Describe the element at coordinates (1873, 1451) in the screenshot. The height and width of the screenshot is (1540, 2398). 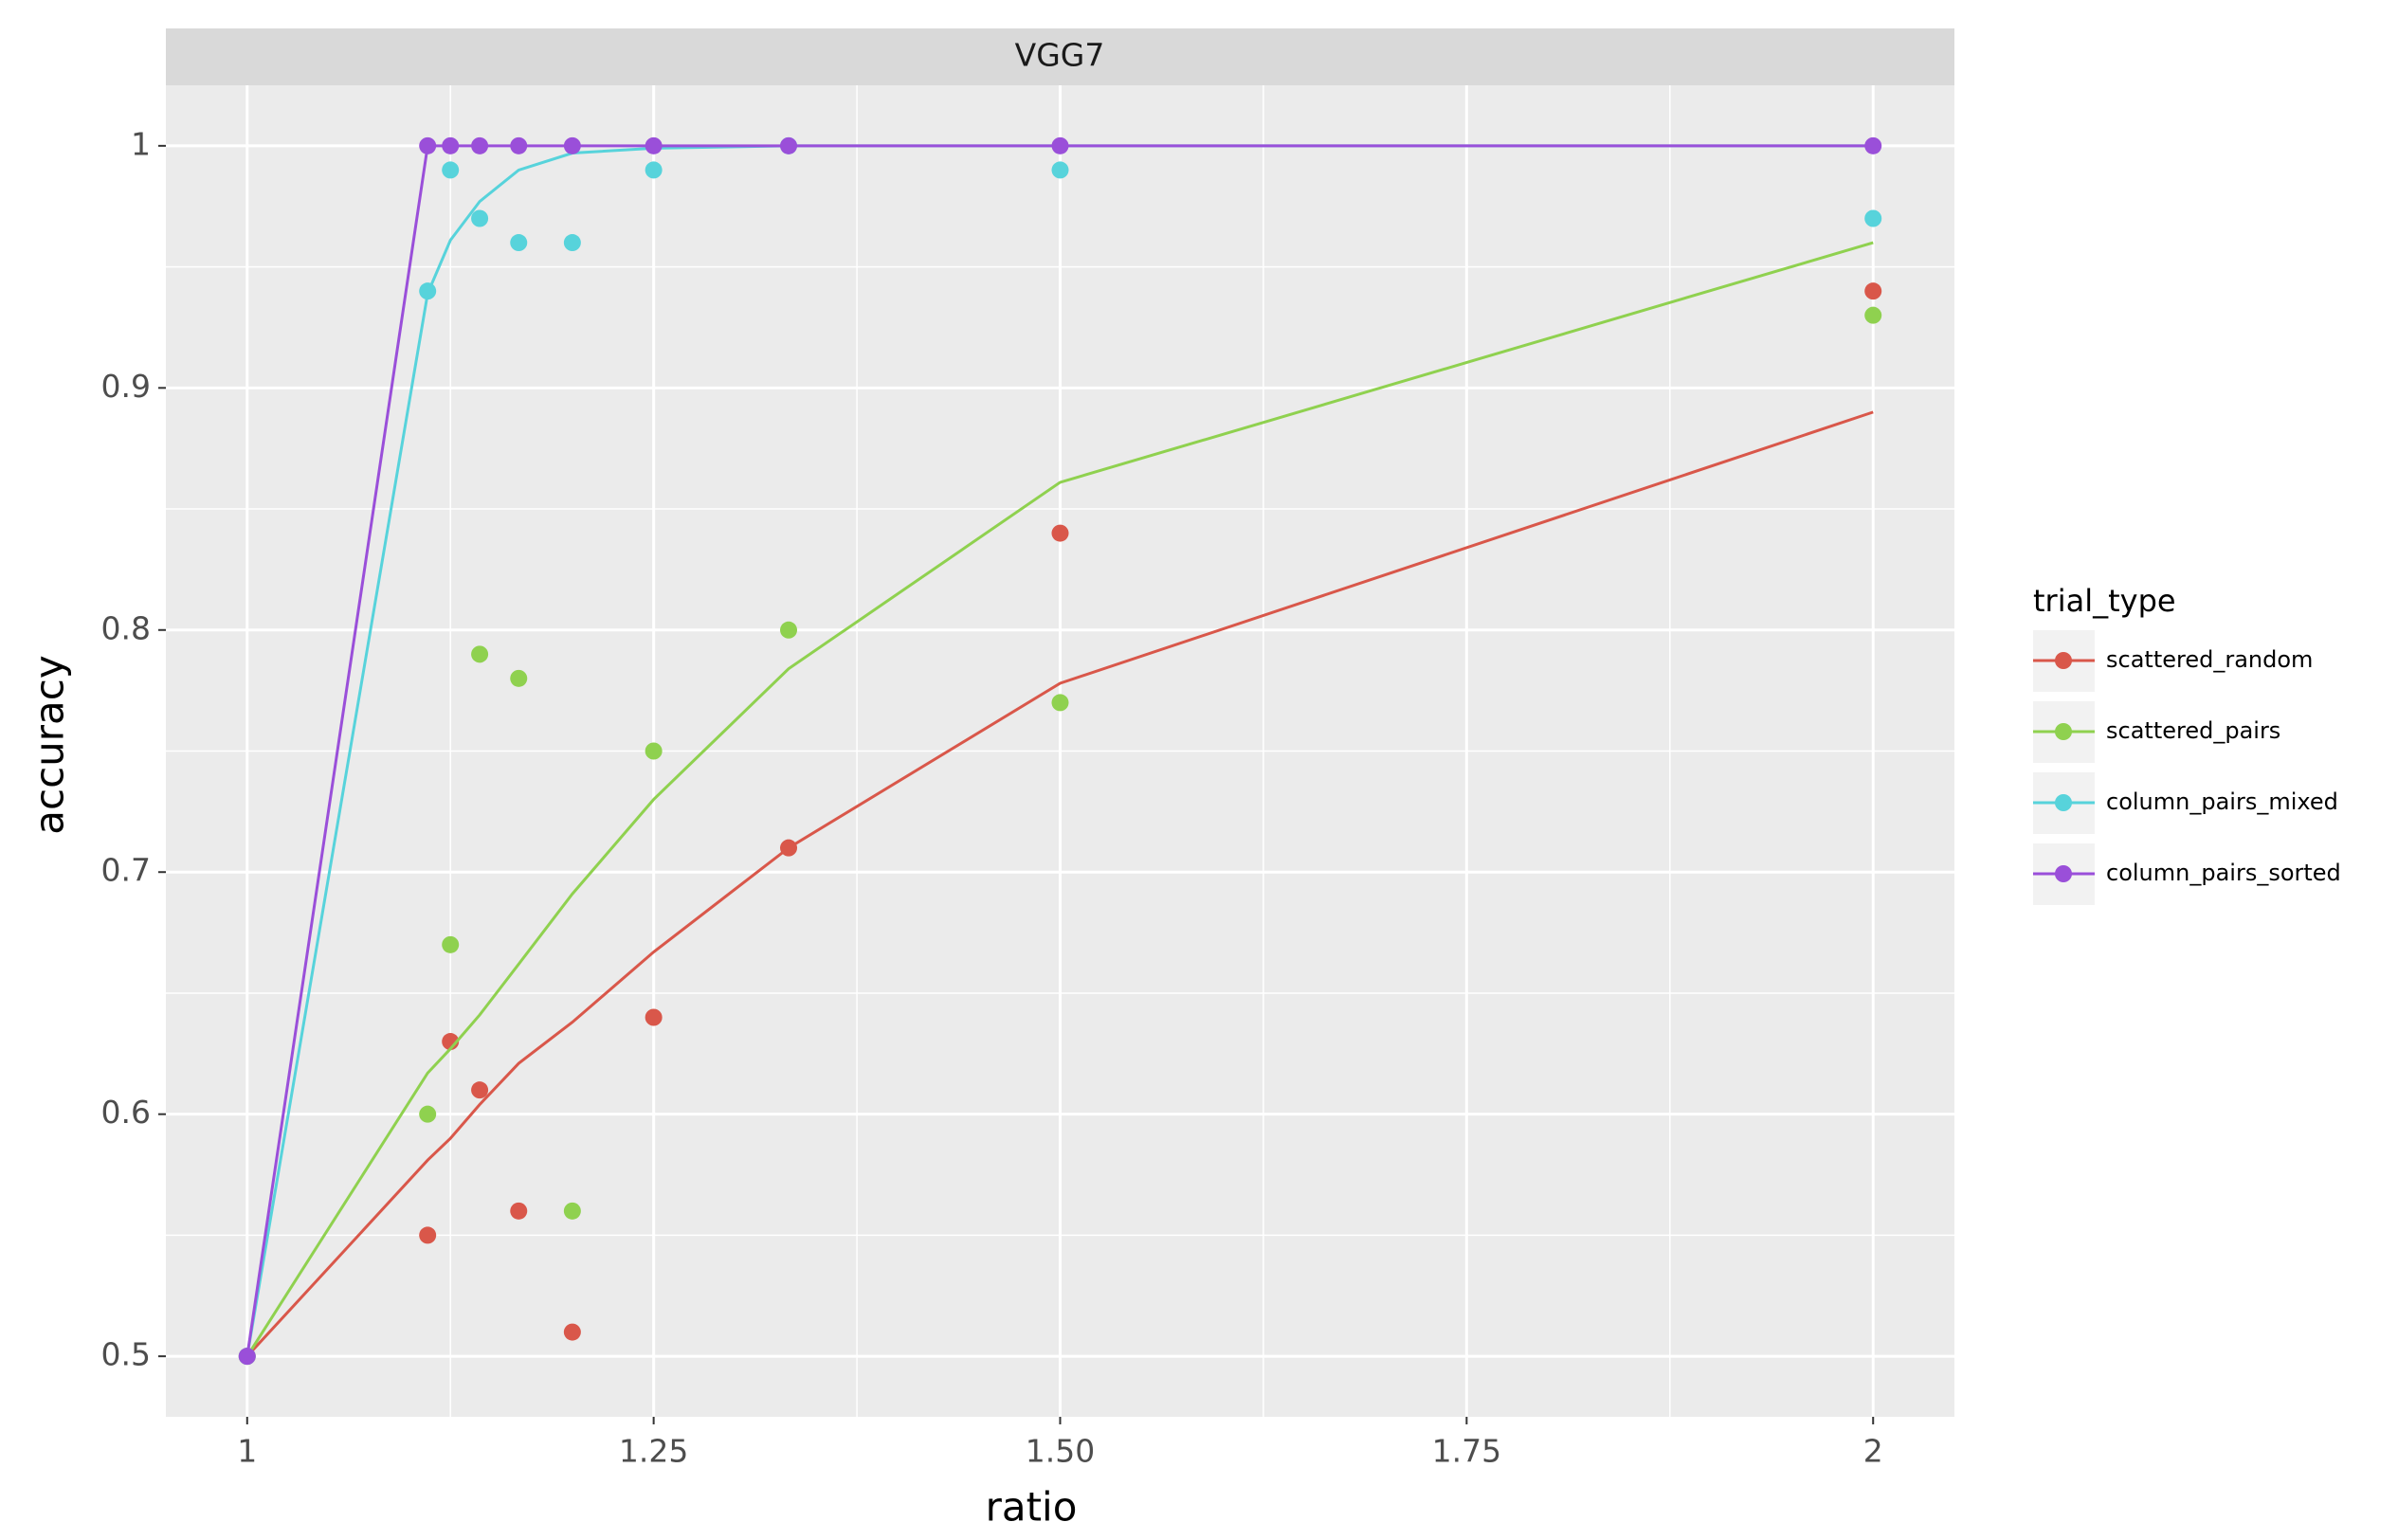
I see `x-tick-label: 2` at that location.